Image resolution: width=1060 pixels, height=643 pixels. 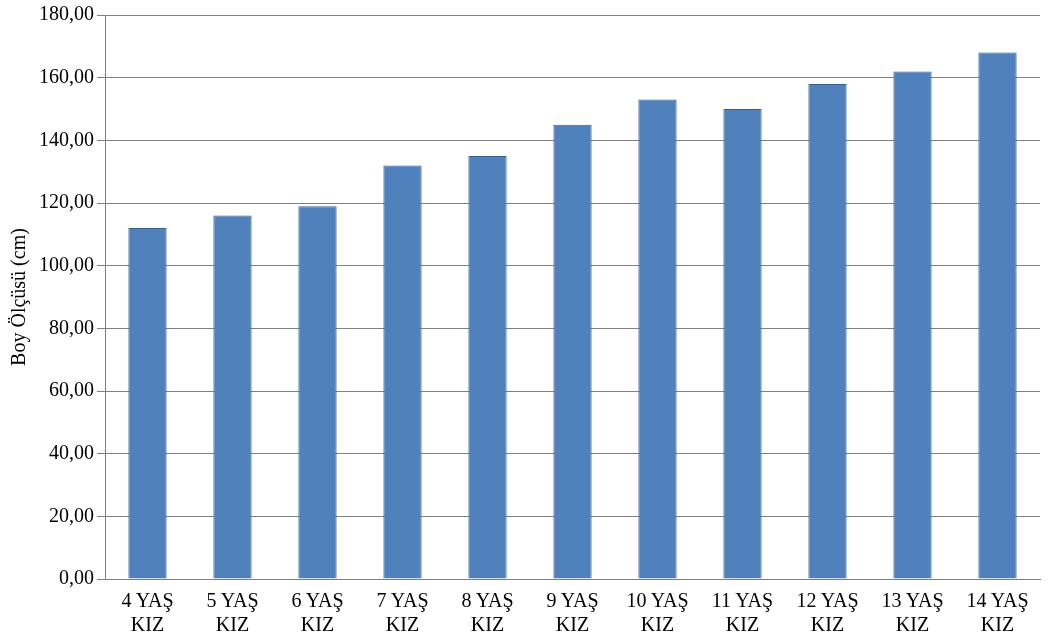 What do you see at coordinates (66, 201) in the screenshot?
I see `y-tick-label: 120,00` at bounding box center [66, 201].